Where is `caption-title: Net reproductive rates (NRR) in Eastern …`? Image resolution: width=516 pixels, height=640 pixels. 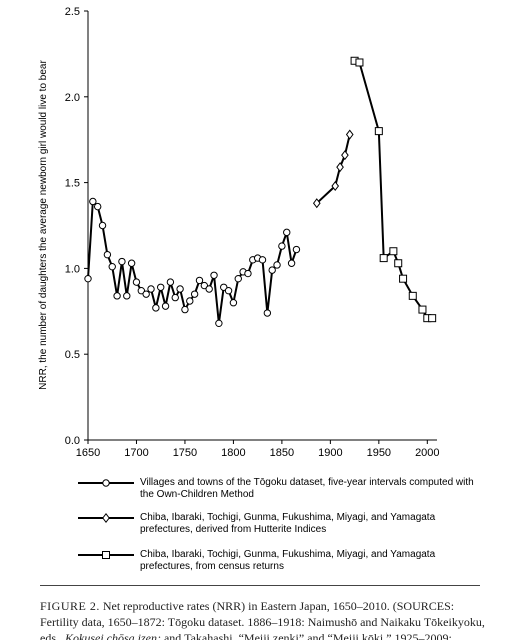 caption-title: Net reproductive rates (NRR) in Eastern … is located at coordinates (246, 606).